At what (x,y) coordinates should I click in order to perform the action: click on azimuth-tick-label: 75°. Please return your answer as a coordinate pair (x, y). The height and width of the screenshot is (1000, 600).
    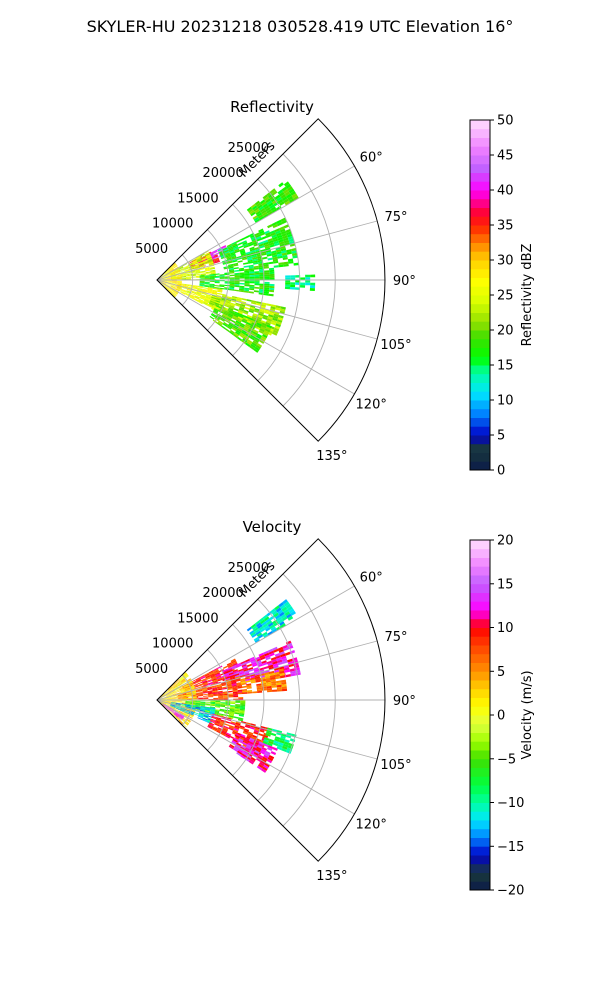
    Looking at the image, I should click on (395, 637).